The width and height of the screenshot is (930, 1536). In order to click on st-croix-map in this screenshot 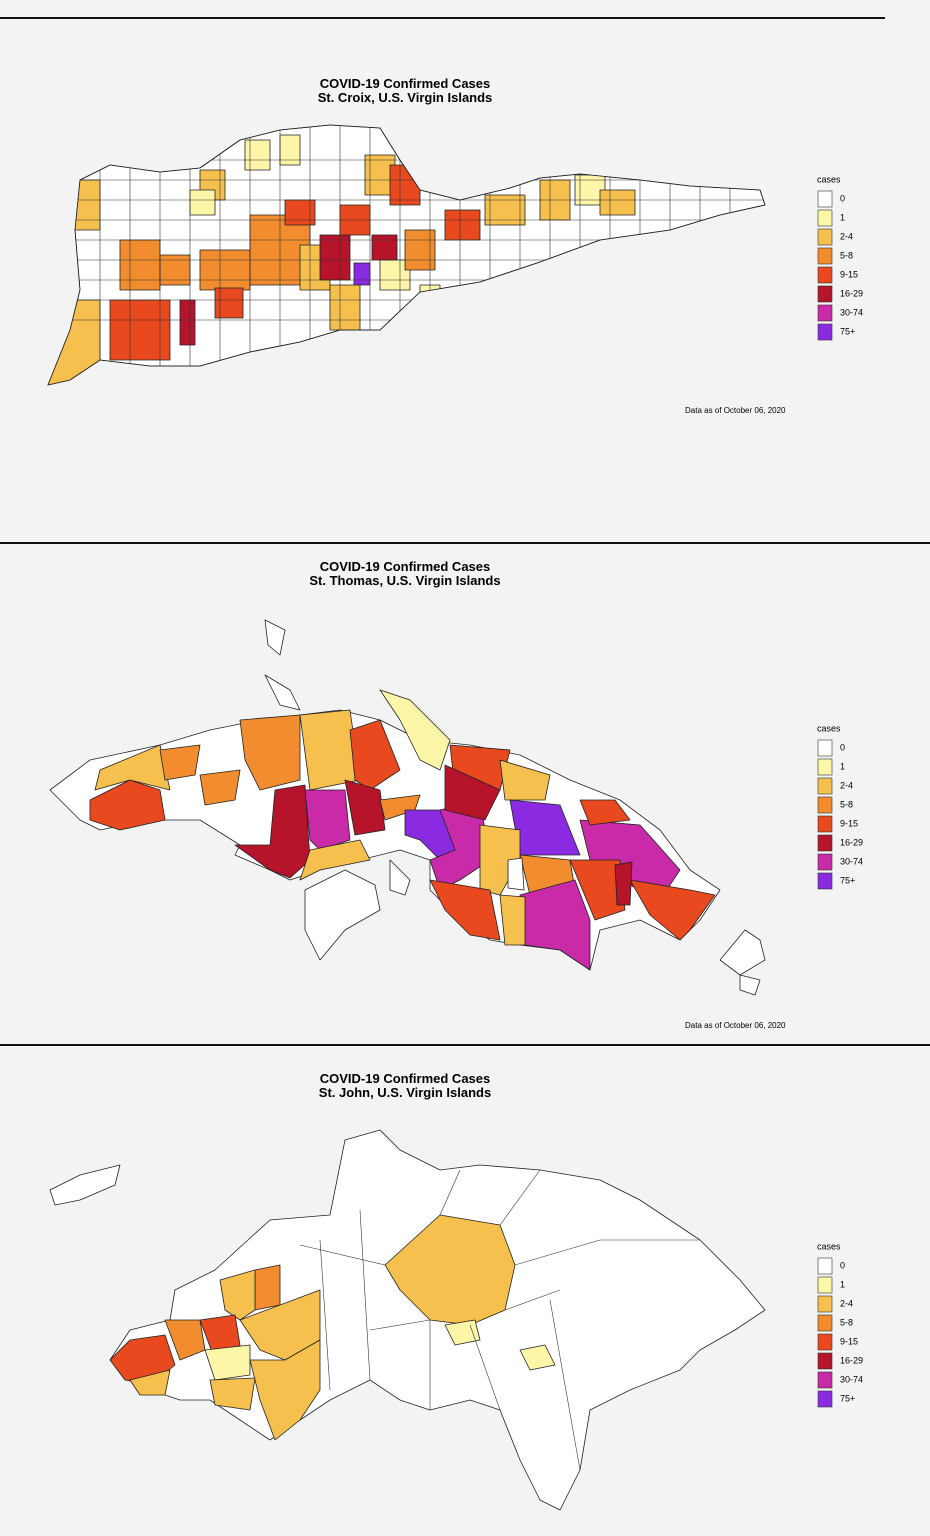, I will do `click(406, 255)`.